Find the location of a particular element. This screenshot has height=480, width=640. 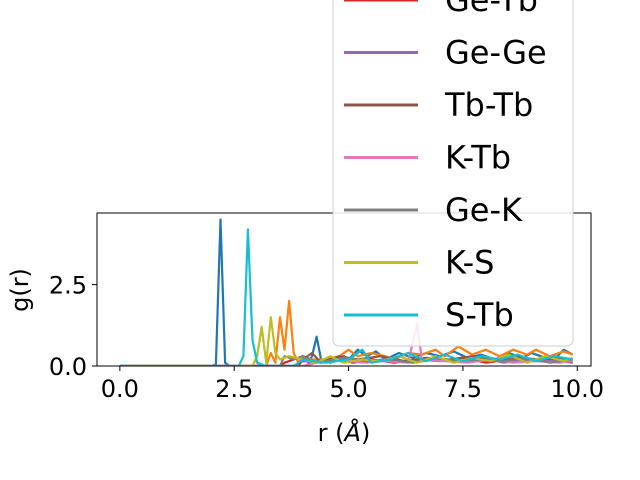

x-axis-label: r (Å) is located at coordinates (344, 432).